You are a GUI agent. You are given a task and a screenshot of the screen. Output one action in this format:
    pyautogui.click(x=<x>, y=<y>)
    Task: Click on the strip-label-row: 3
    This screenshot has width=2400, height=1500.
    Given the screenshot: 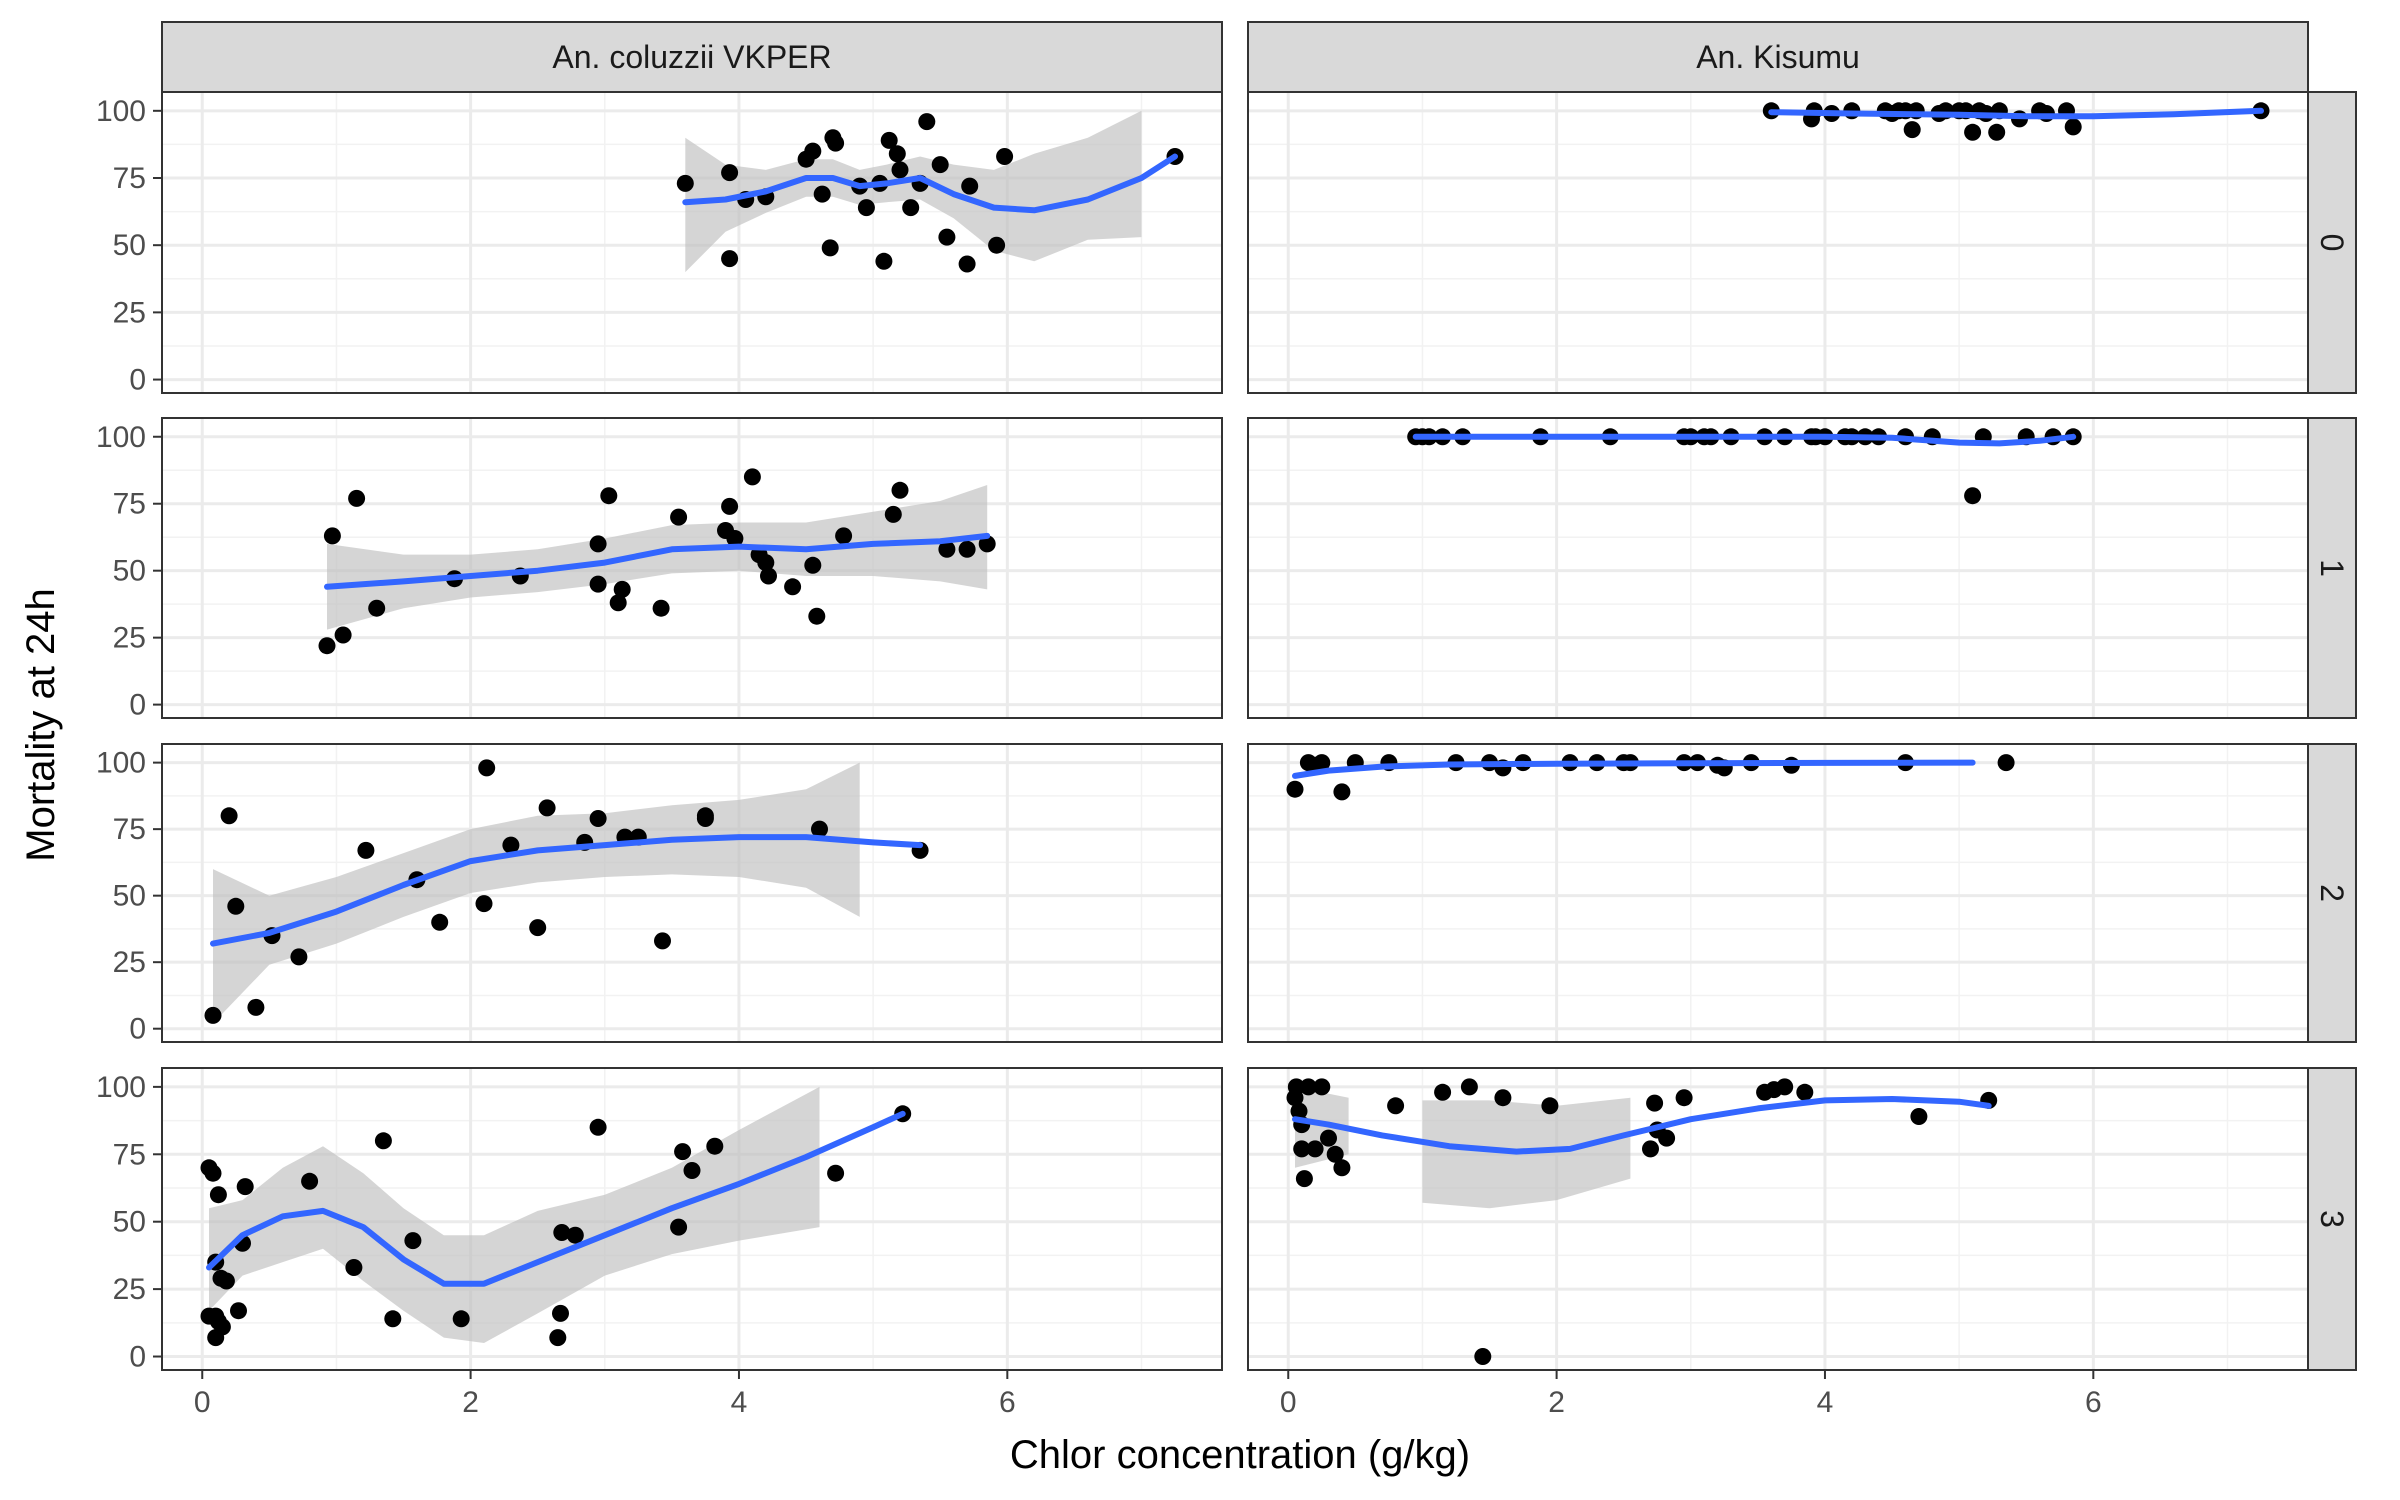 What is the action you would take?
    pyautogui.click(x=2332, y=1219)
    